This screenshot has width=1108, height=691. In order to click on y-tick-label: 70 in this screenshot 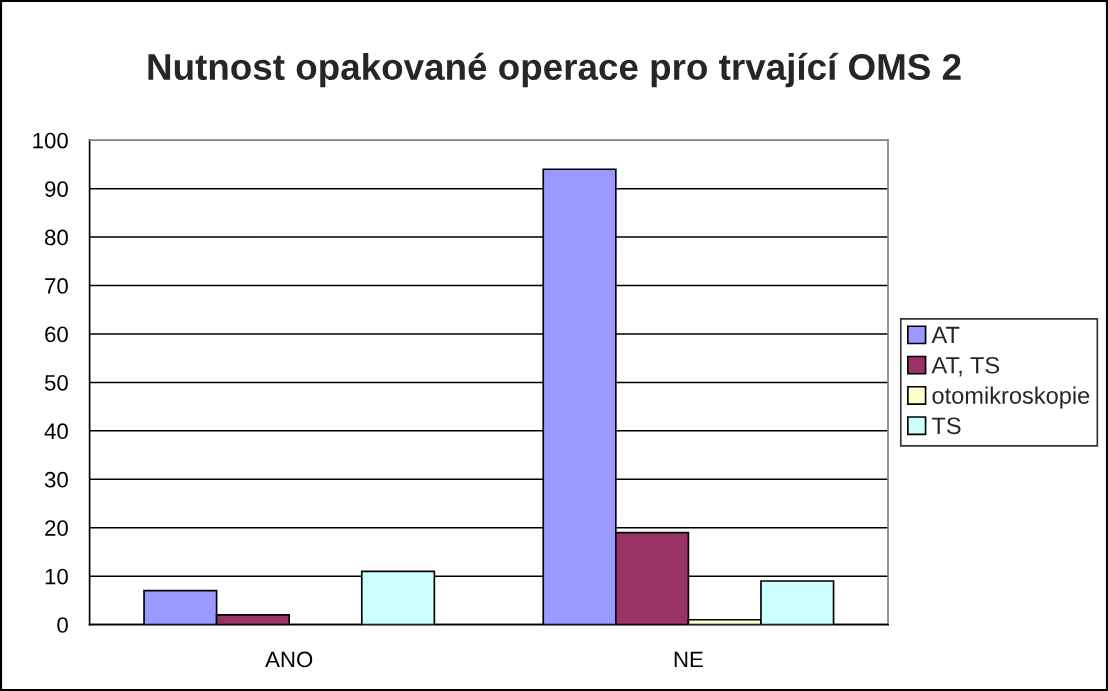, I will do `click(56, 286)`.